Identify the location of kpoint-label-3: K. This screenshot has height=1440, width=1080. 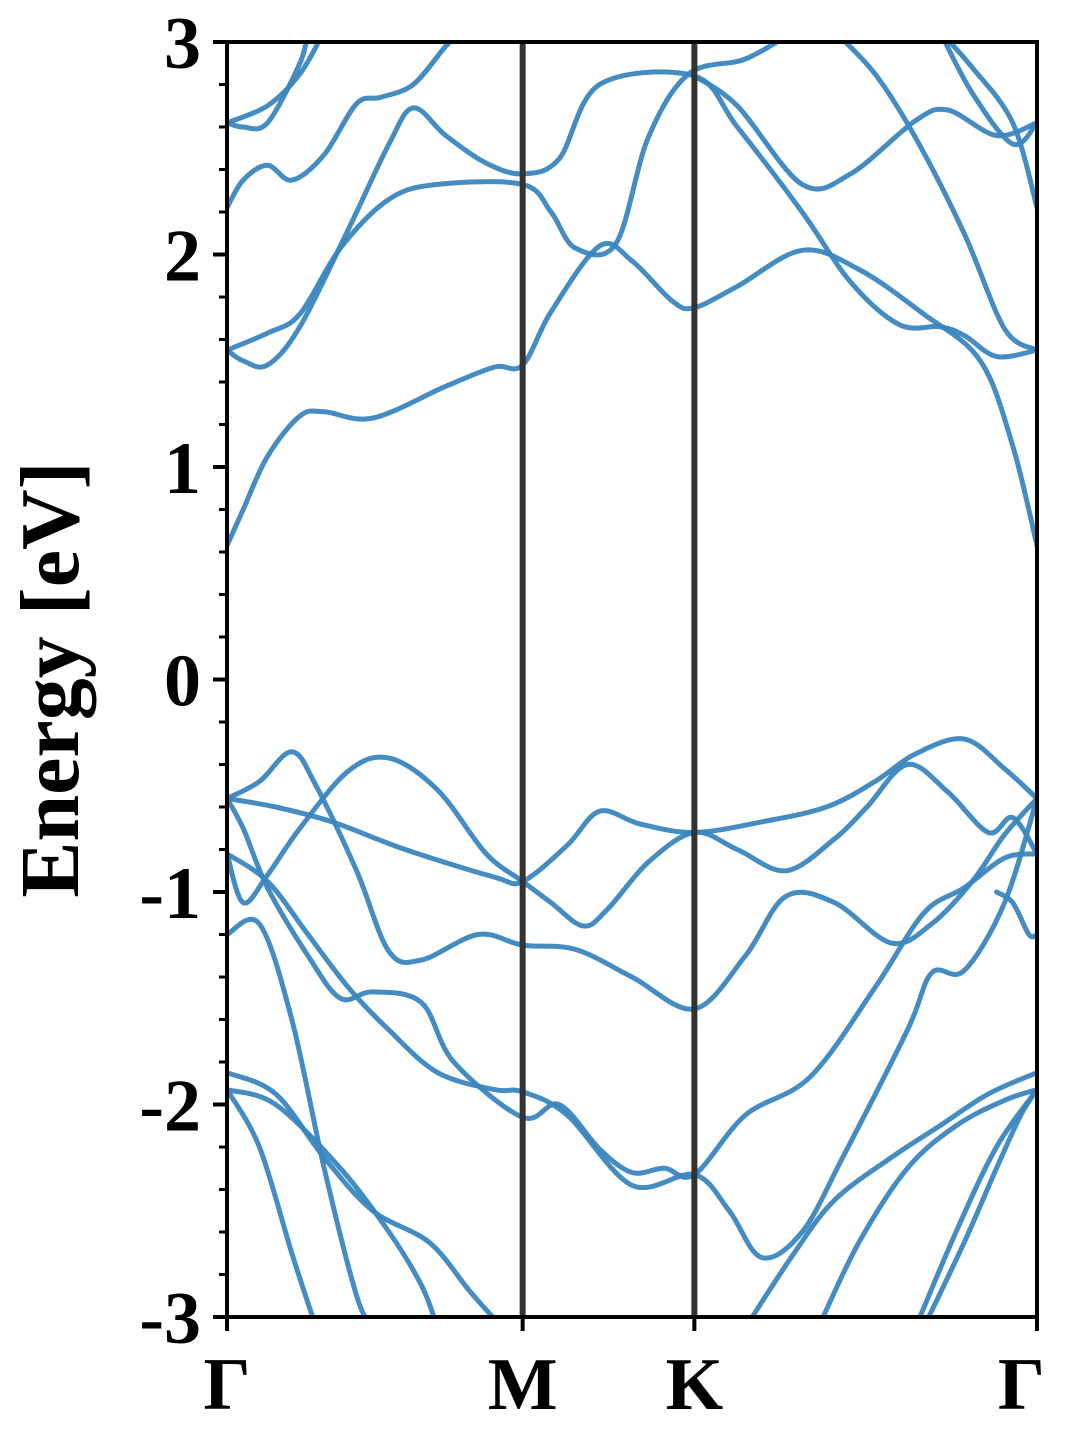
(695, 1385).